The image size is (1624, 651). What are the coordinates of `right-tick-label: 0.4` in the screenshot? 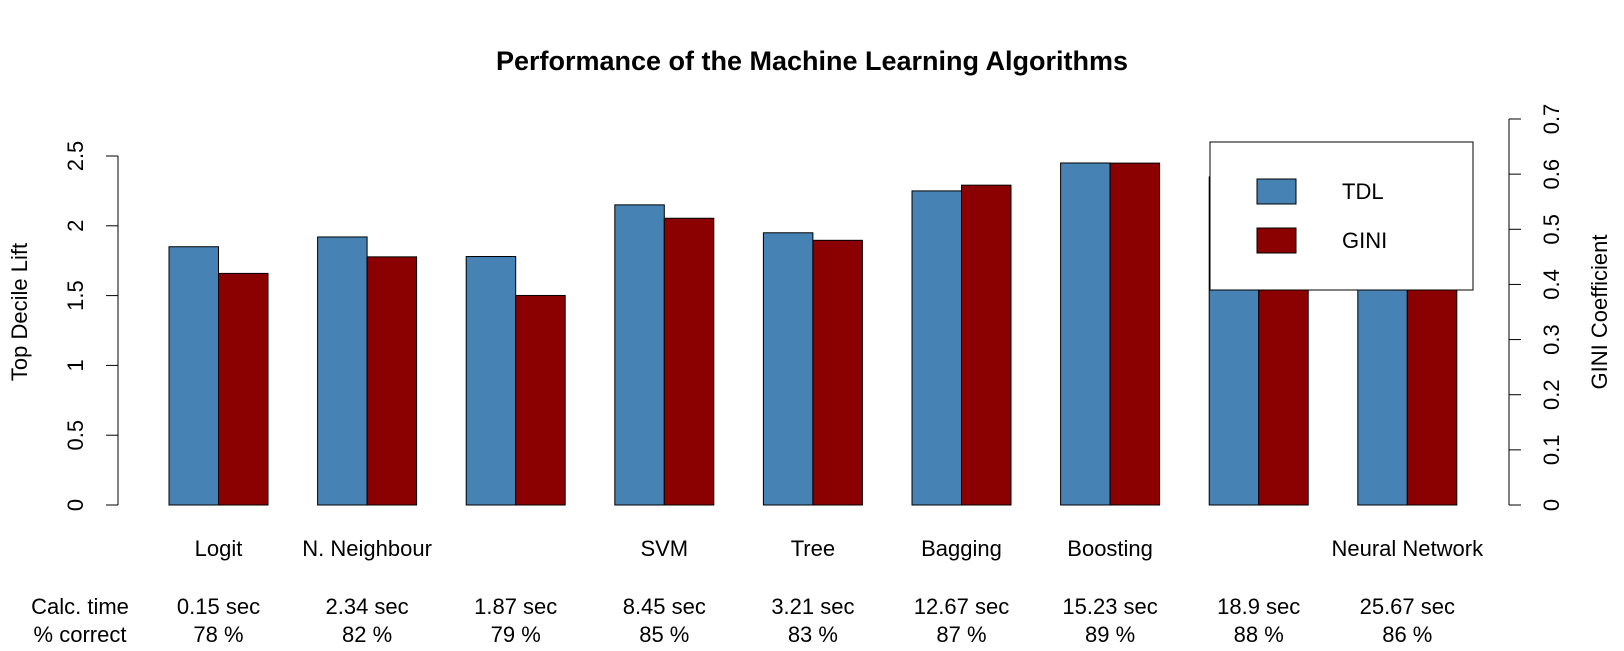 It's located at (1551, 284).